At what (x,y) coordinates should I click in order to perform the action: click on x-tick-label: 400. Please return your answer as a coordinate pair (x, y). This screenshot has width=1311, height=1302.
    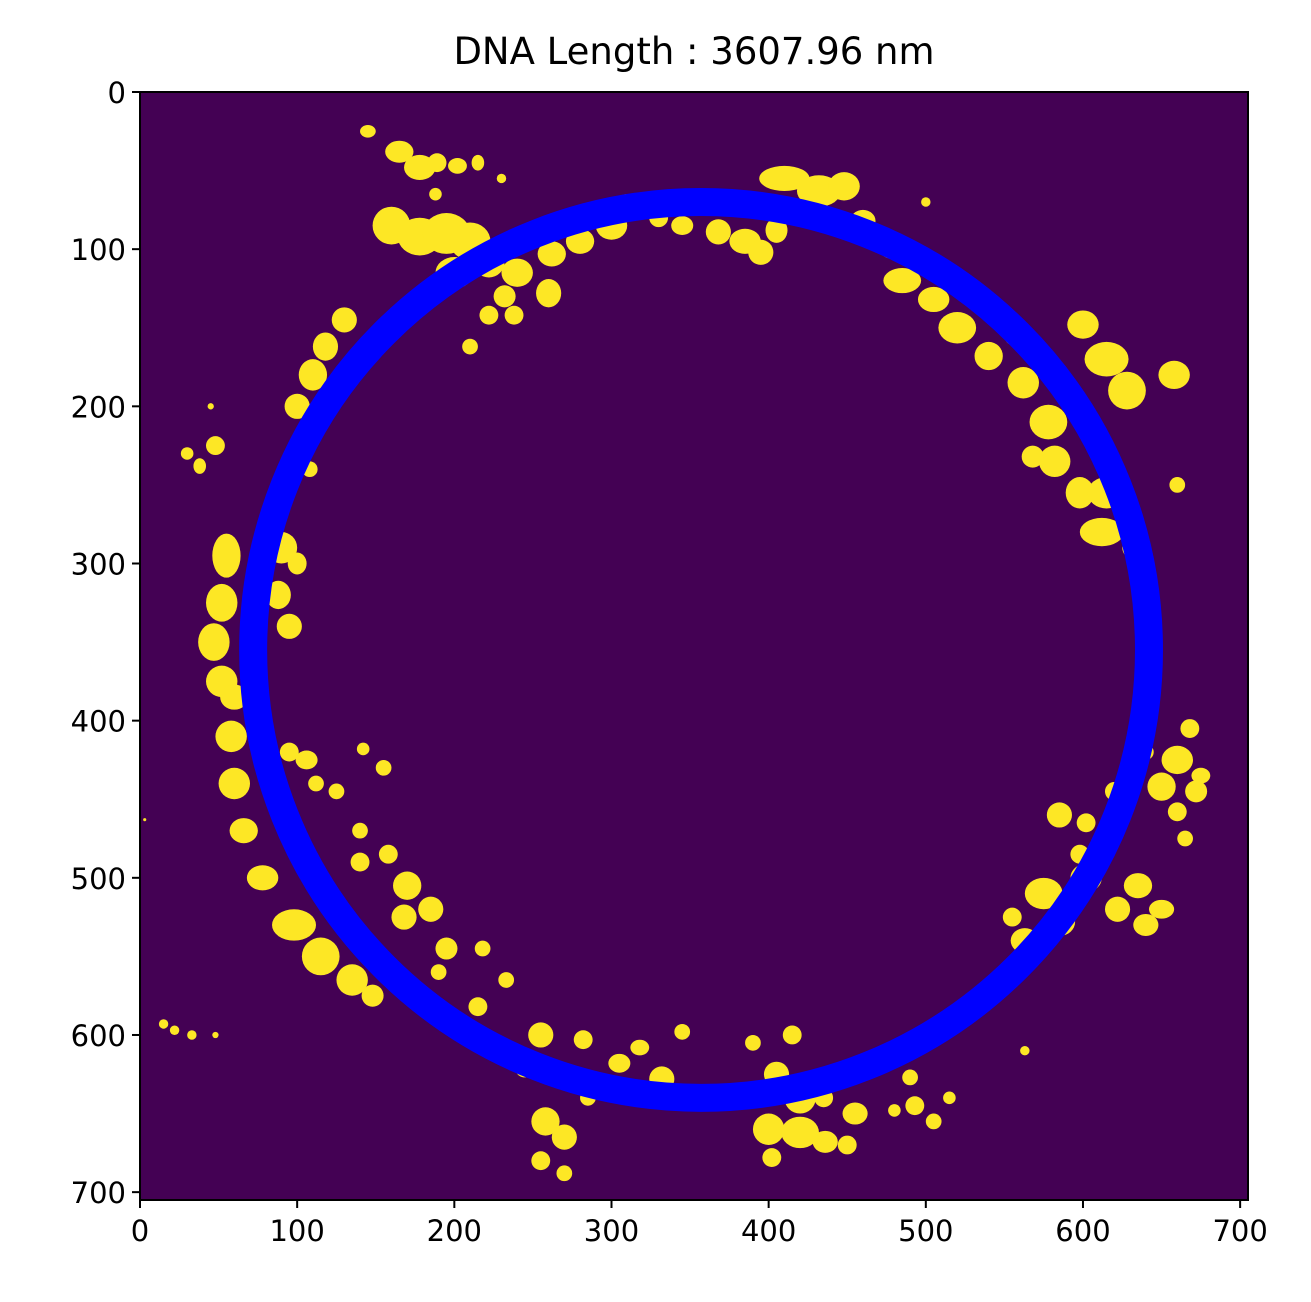
    Looking at the image, I should click on (768, 1231).